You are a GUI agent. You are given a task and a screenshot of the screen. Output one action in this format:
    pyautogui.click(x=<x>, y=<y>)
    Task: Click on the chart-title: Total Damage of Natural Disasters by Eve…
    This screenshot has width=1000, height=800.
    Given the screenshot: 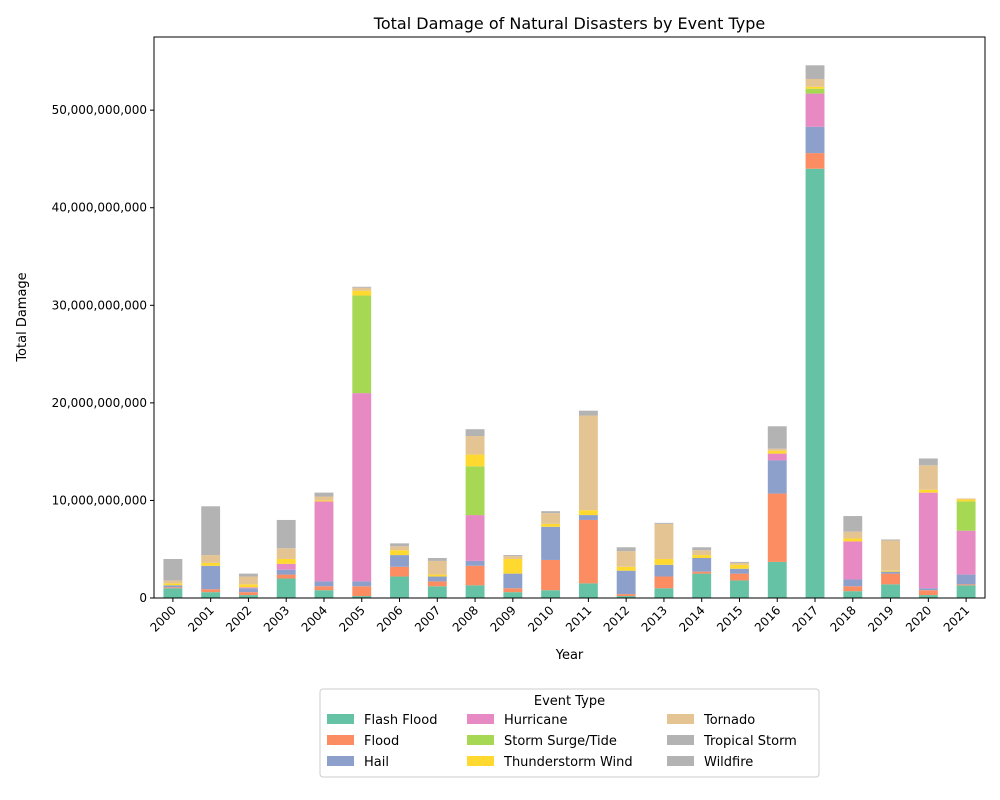 What is the action you would take?
    pyautogui.click(x=569, y=23)
    